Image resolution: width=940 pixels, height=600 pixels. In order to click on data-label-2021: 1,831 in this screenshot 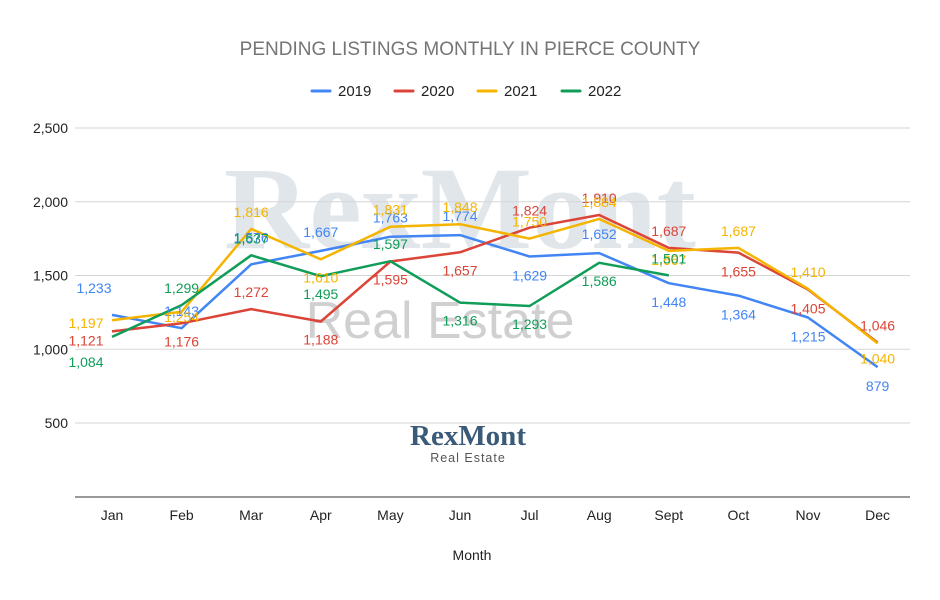, I will do `click(390, 210)`.